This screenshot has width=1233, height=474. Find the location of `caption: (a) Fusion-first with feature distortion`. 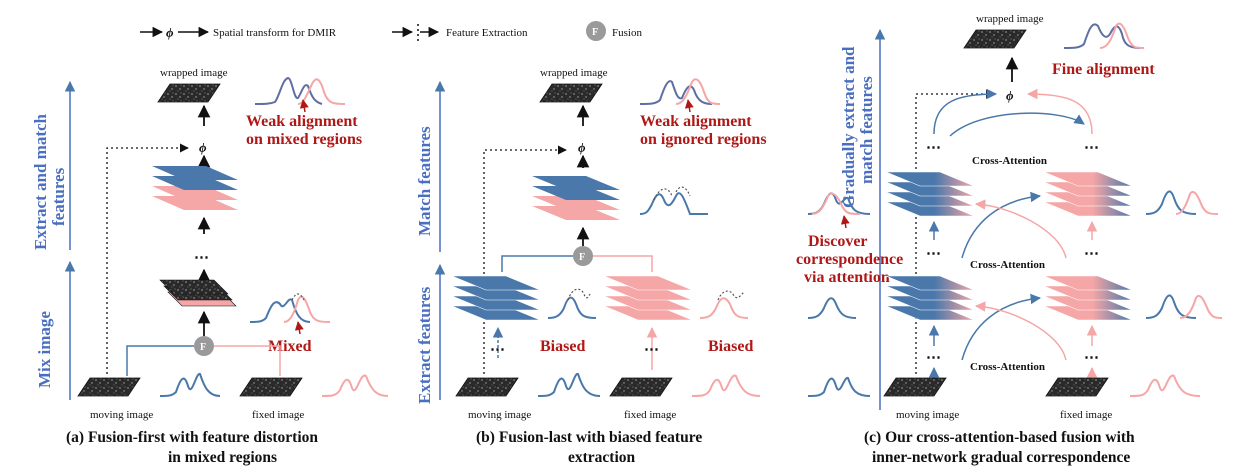

caption: (a) Fusion-first with feature distortion is located at coordinates (192, 437).